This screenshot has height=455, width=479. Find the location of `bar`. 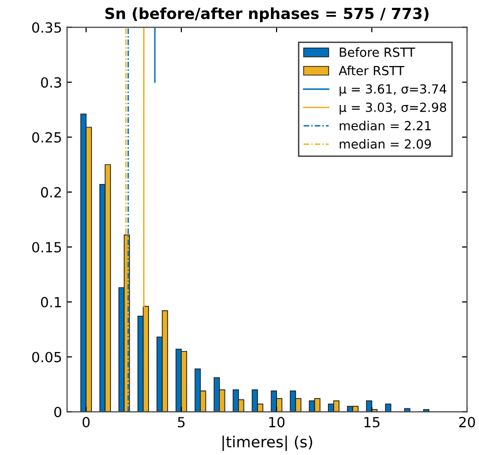

bar is located at coordinates (388, 408).